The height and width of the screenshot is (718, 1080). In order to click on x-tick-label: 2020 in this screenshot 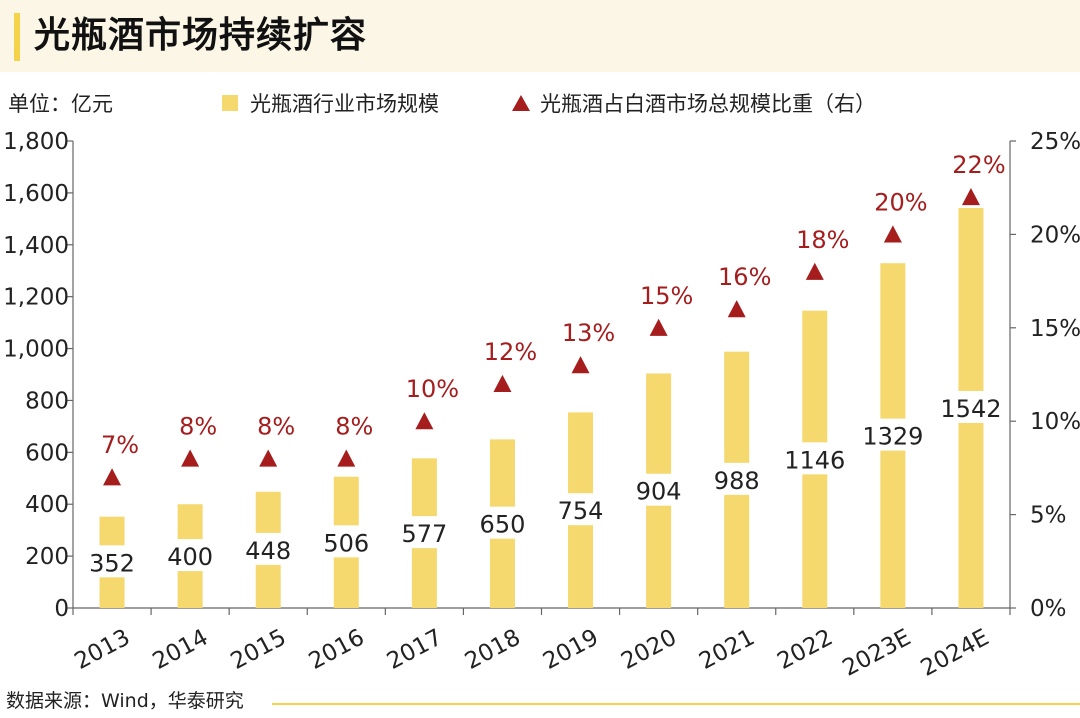, I will do `click(649, 649)`.